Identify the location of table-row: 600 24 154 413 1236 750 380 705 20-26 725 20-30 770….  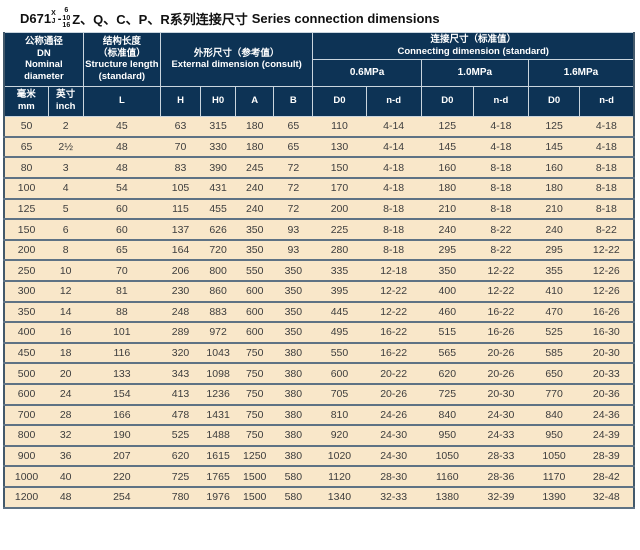
(319, 394).